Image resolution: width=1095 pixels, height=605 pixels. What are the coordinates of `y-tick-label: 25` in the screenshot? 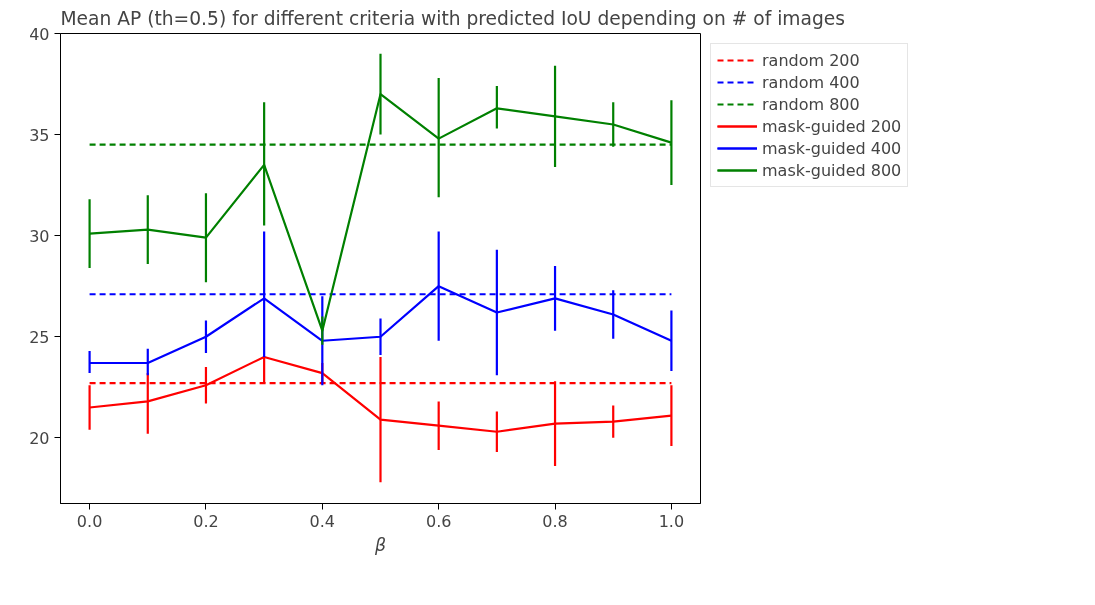 It's located at (39, 337).